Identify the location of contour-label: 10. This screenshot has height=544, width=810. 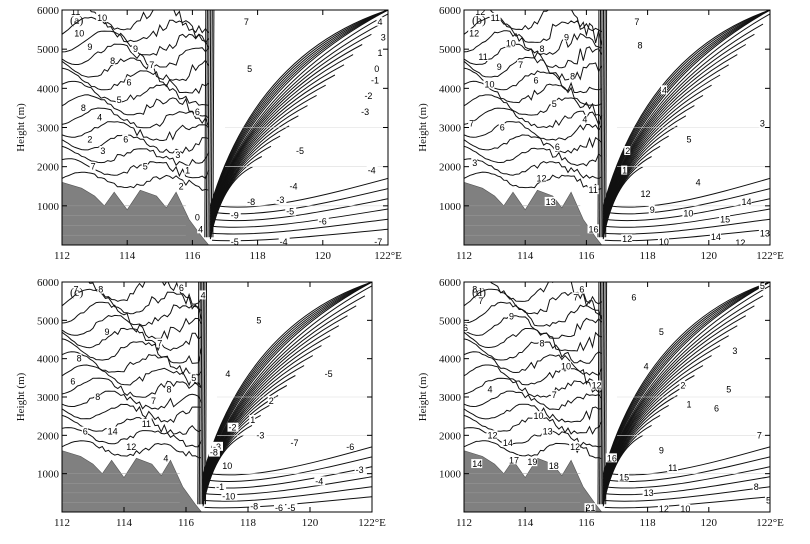
(566, 366).